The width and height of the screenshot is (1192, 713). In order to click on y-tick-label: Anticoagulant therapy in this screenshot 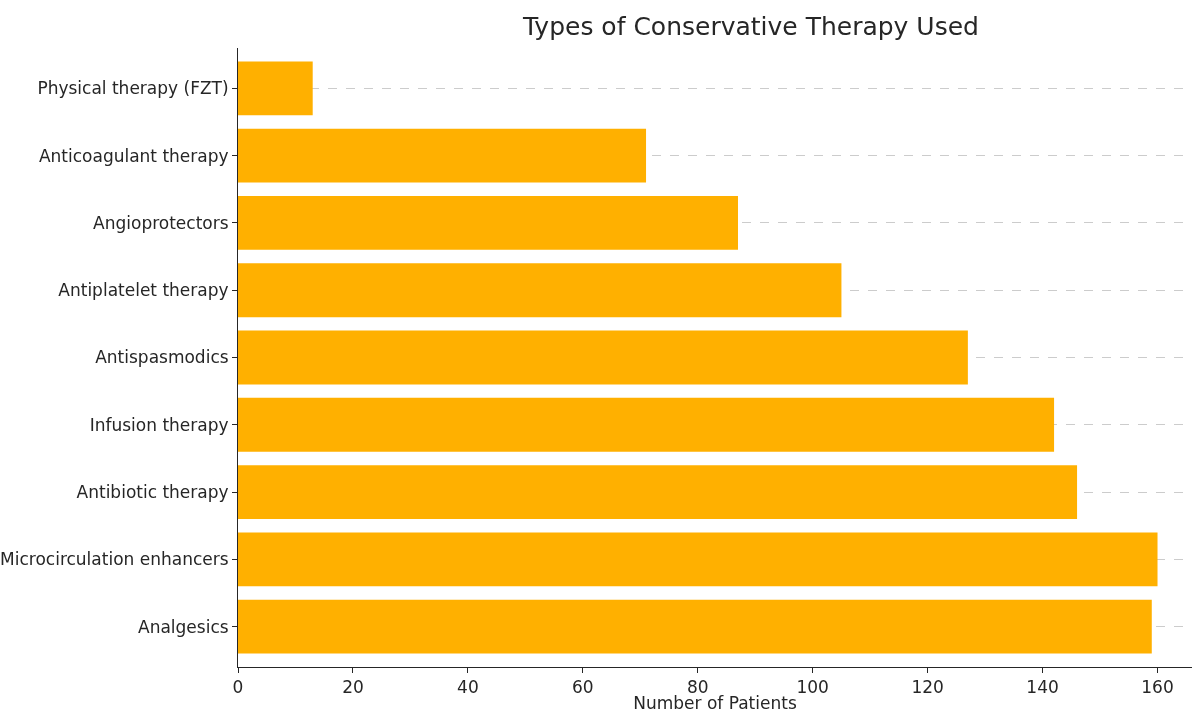, I will do `click(133, 155)`.